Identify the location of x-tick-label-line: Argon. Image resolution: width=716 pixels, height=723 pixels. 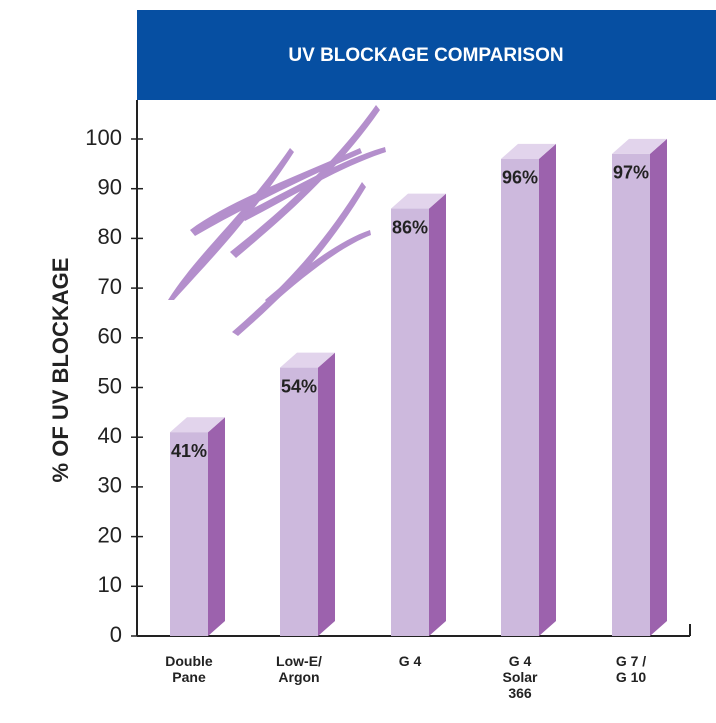
(298, 677).